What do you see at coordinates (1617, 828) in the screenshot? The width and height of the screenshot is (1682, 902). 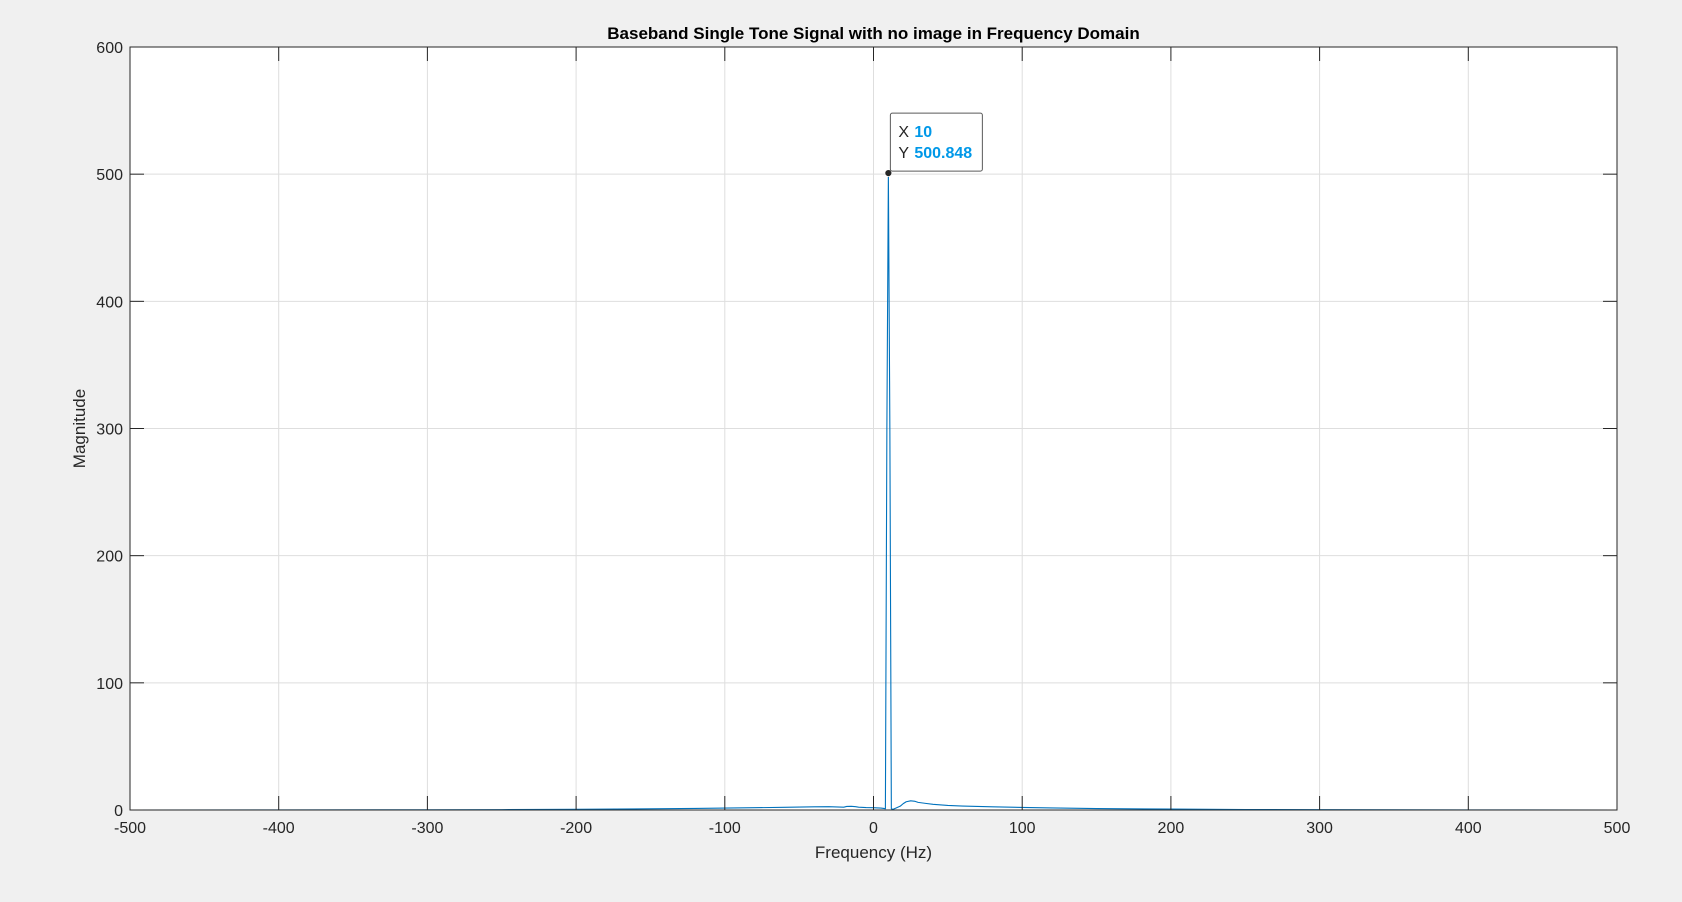 I see `x-tick-label: 500` at bounding box center [1617, 828].